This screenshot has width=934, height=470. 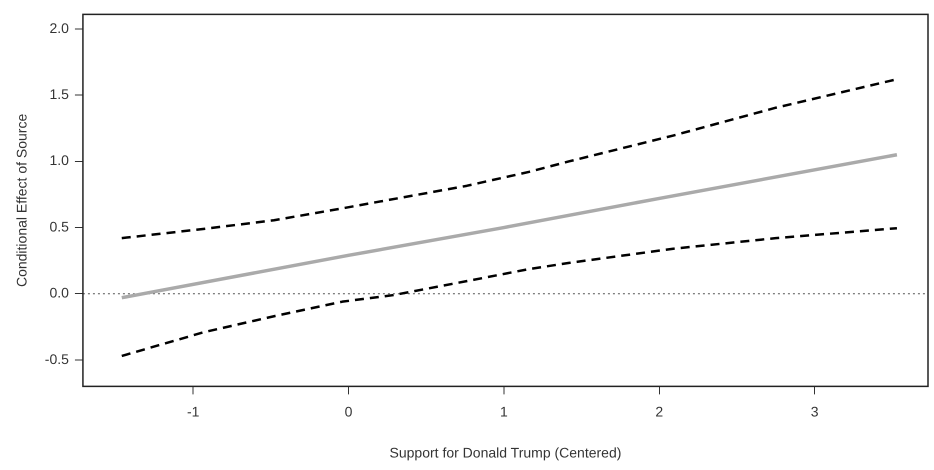 I want to click on x-tick-label: 2, so click(x=659, y=412).